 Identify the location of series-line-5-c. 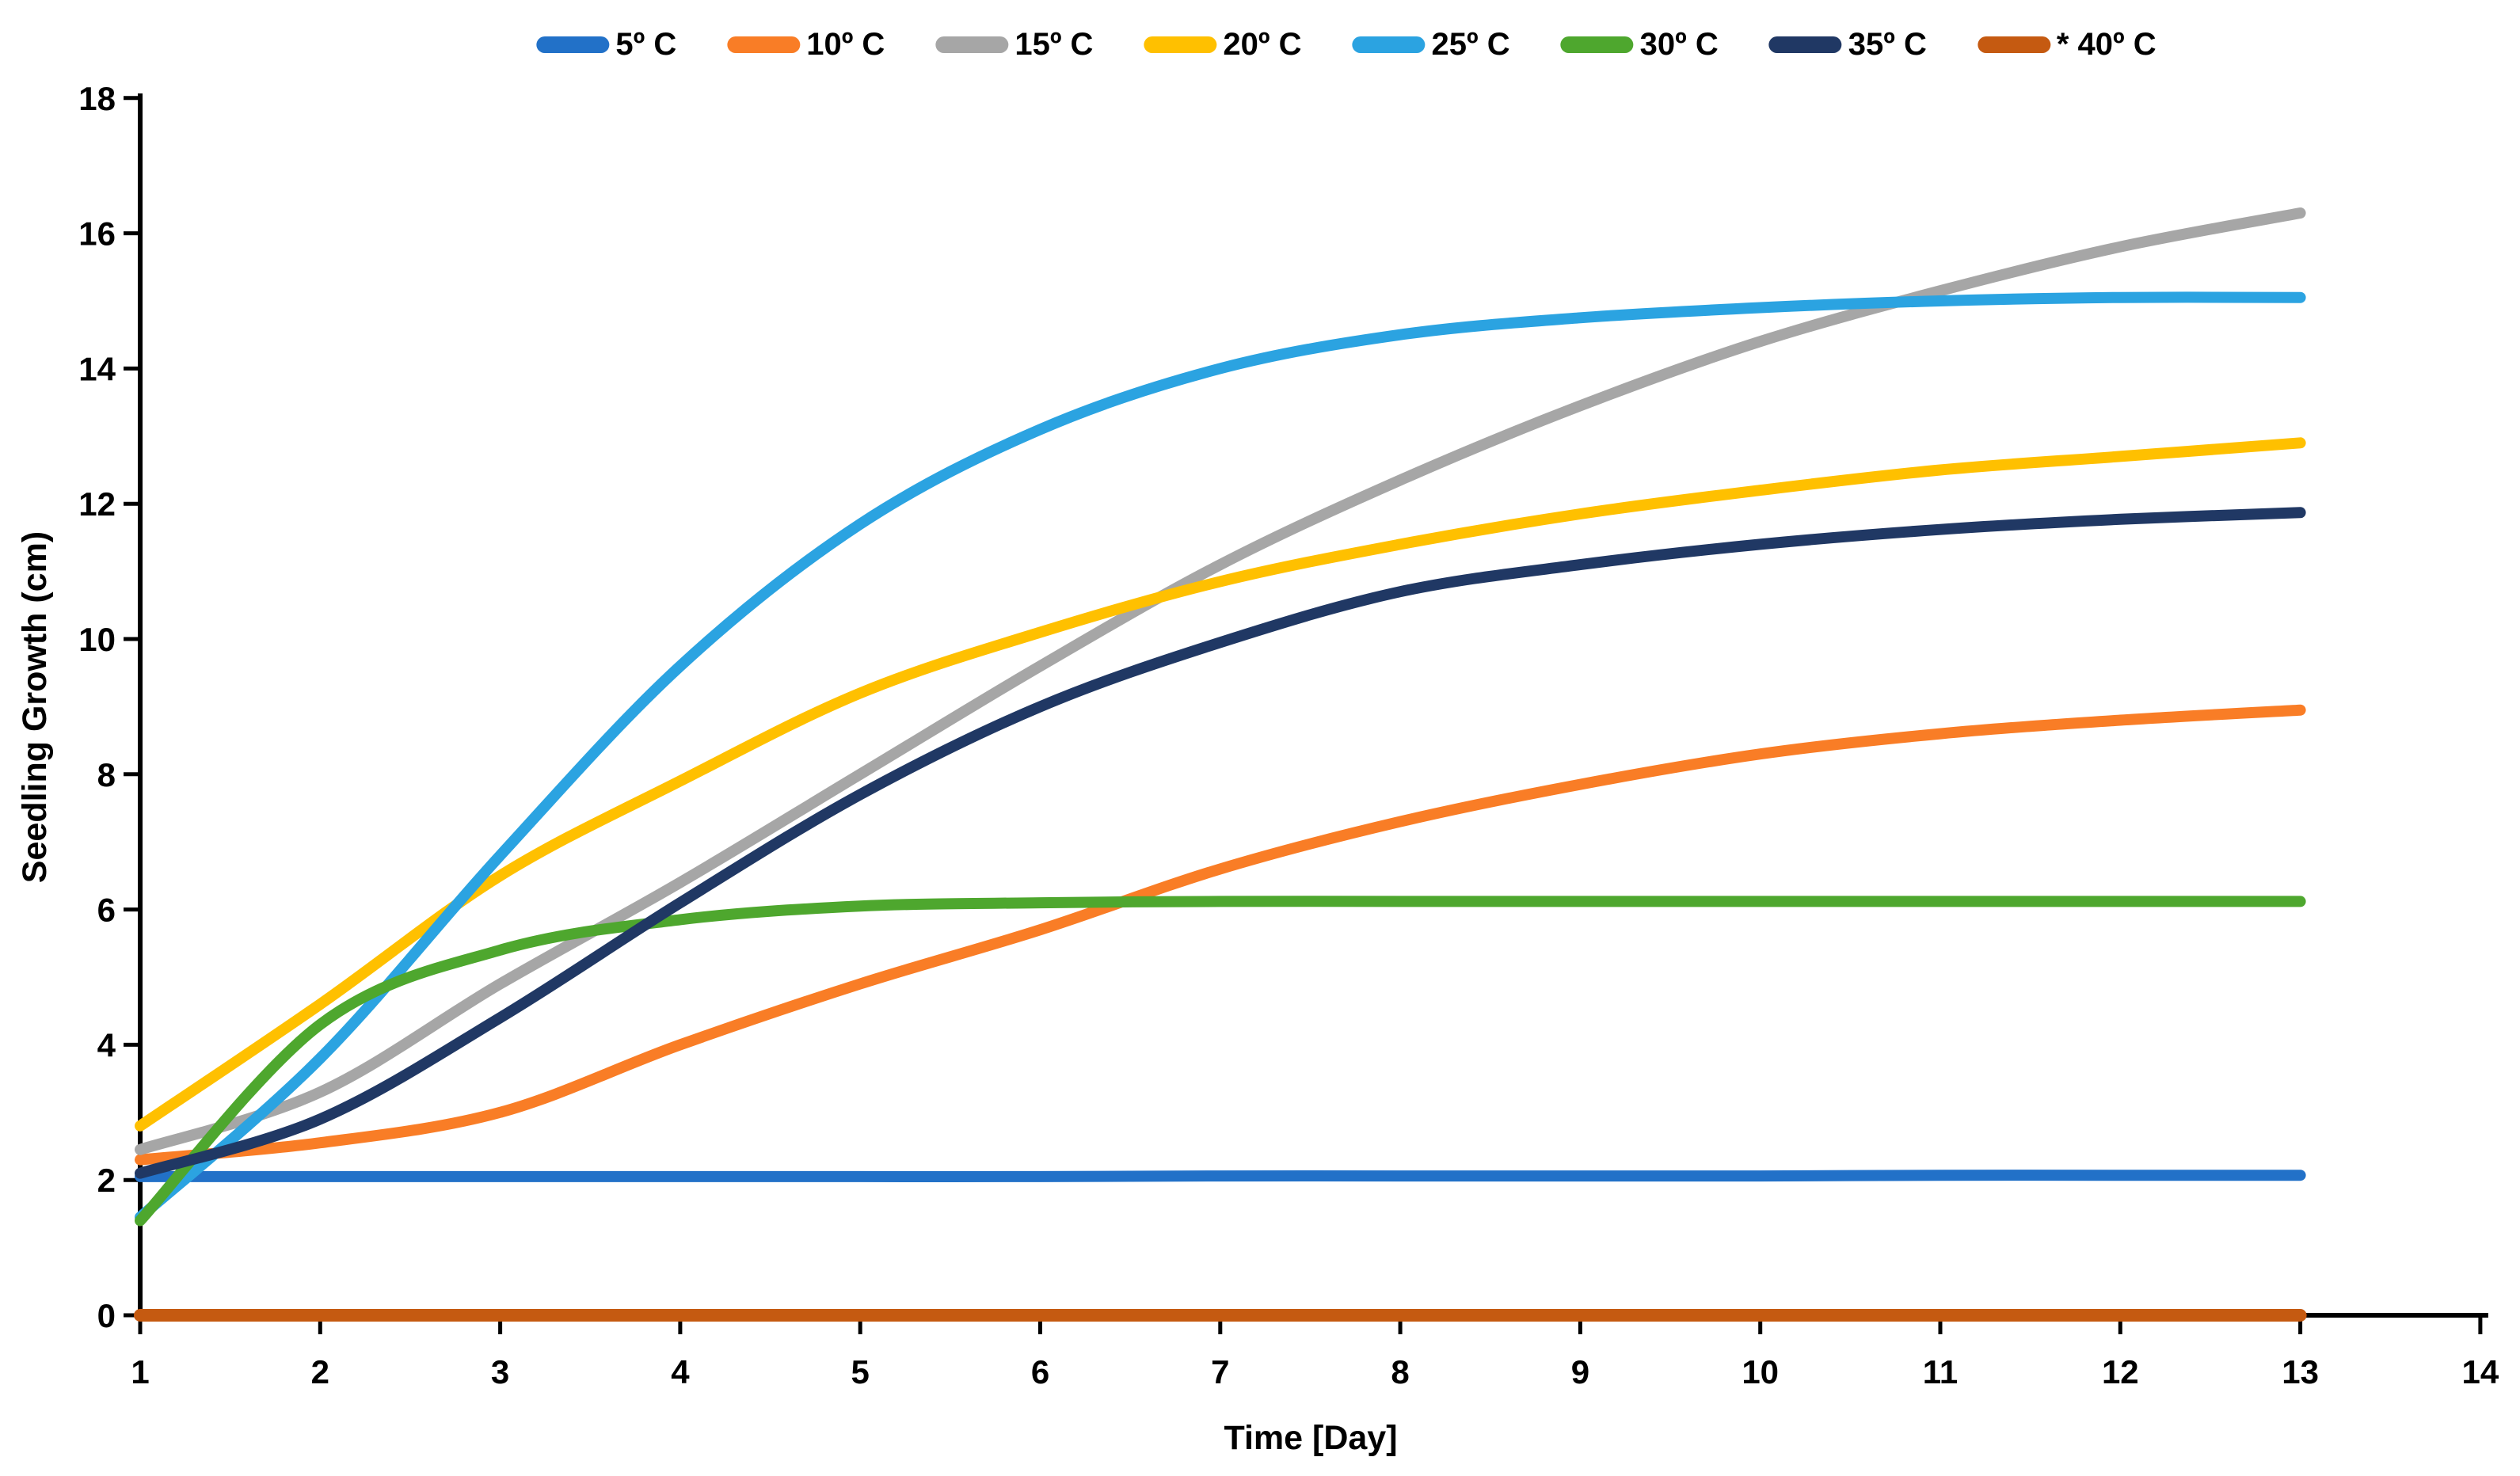
(1220, 1176).